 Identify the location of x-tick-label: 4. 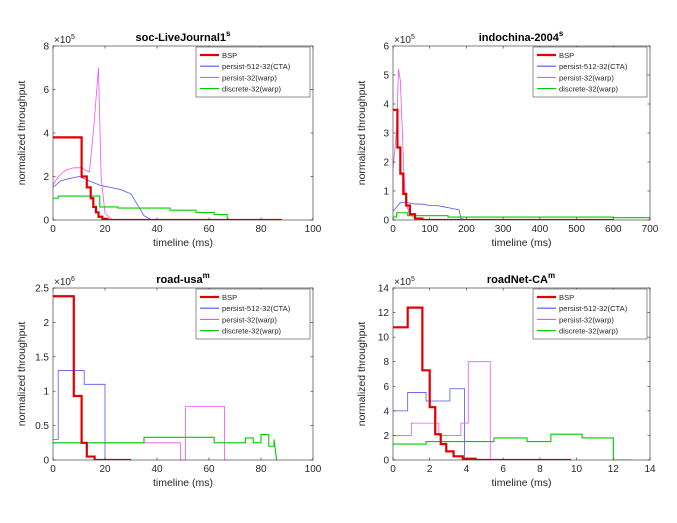
(467, 469).